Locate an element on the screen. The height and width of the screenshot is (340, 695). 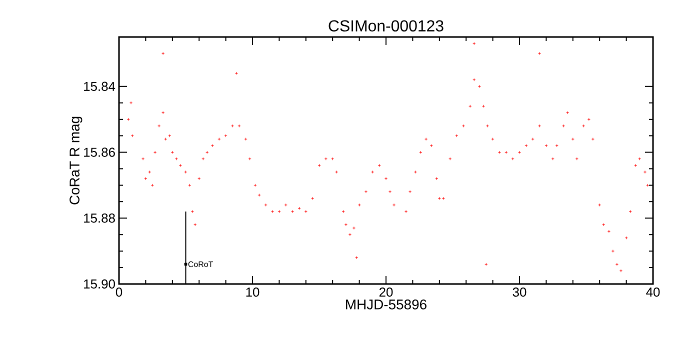
y-tick-label: 15.84 is located at coordinates (100, 86).